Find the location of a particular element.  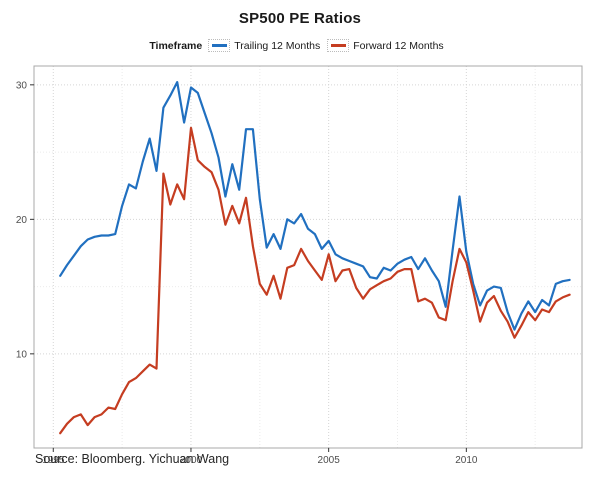

trailing-legend-key is located at coordinates (219, 45).